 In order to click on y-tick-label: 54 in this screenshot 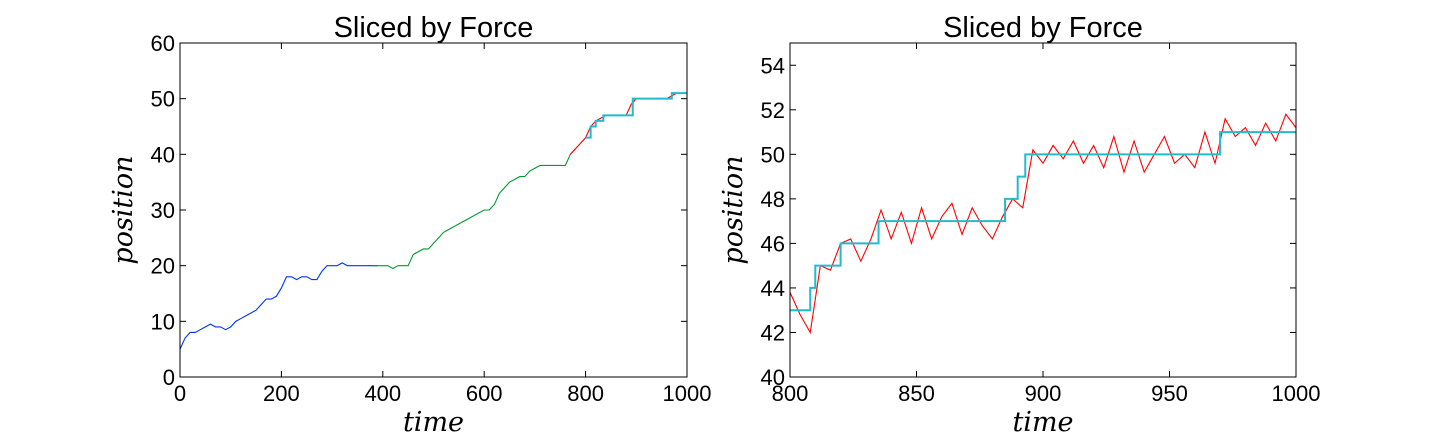, I will do `click(773, 65)`.